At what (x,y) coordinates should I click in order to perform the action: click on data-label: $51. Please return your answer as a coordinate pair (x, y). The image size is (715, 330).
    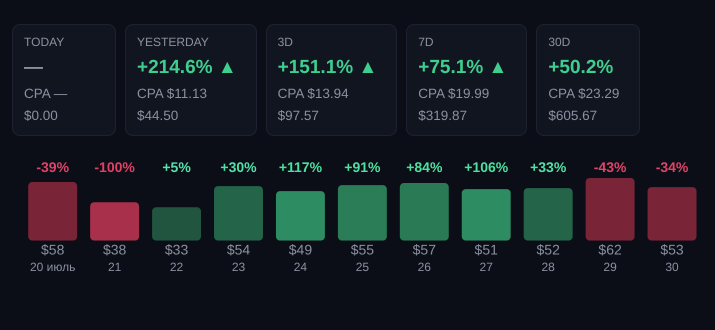
    Looking at the image, I should click on (486, 249).